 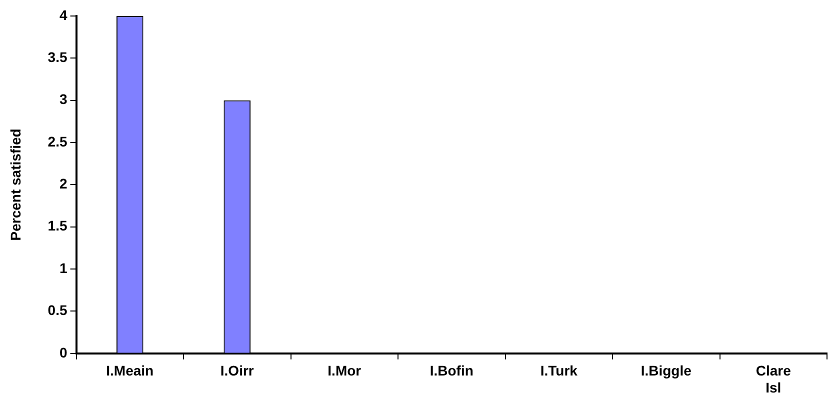 I want to click on y-tick-label: 0.5, so click(x=58, y=310).